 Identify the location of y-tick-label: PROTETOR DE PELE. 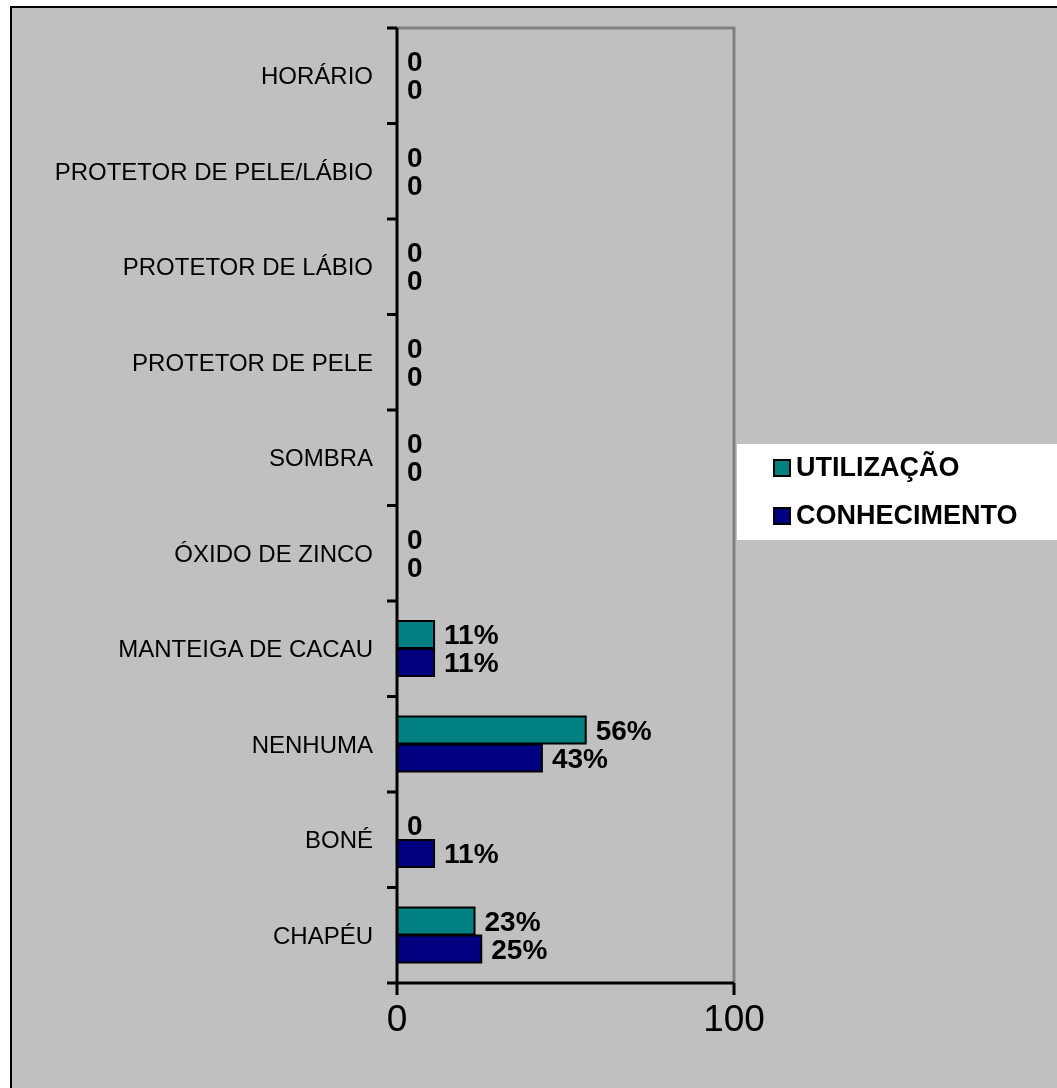
(252, 362).